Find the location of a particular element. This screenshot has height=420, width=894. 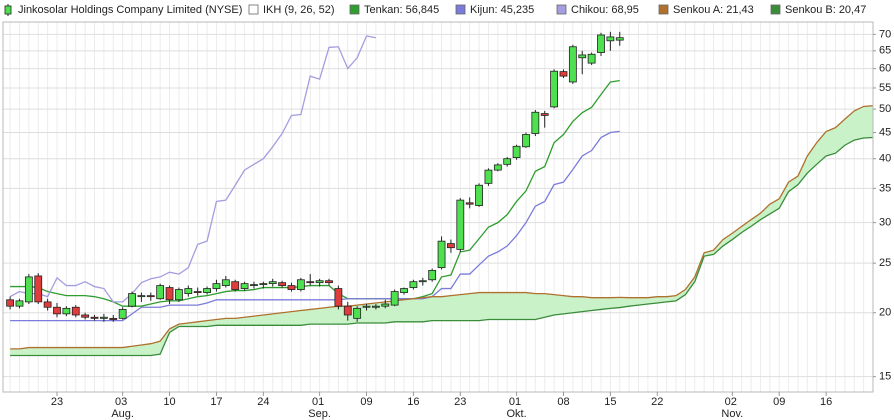

legend-label: Senkou A: 21,43 is located at coordinates (713, 10).